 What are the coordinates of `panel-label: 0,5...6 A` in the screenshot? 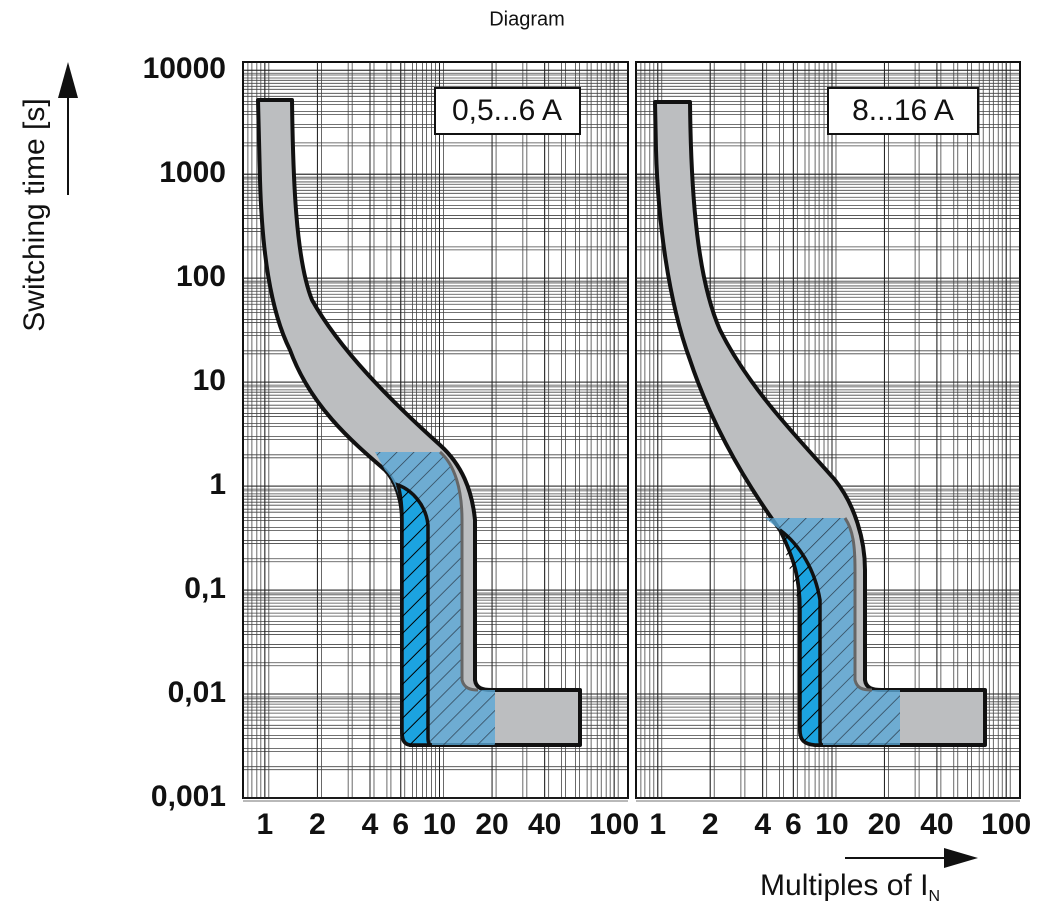 It's located at (507, 110).